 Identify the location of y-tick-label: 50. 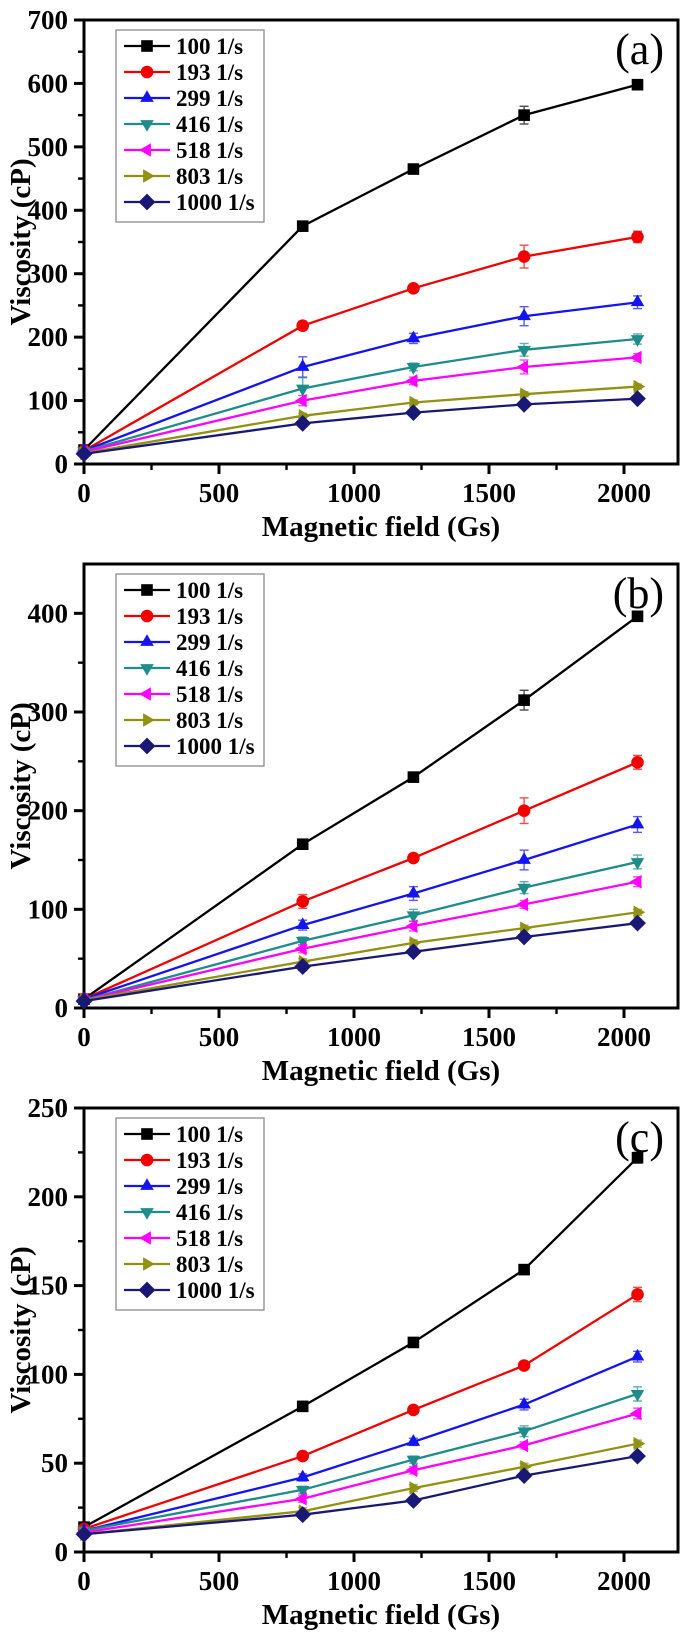
(54, 1463).